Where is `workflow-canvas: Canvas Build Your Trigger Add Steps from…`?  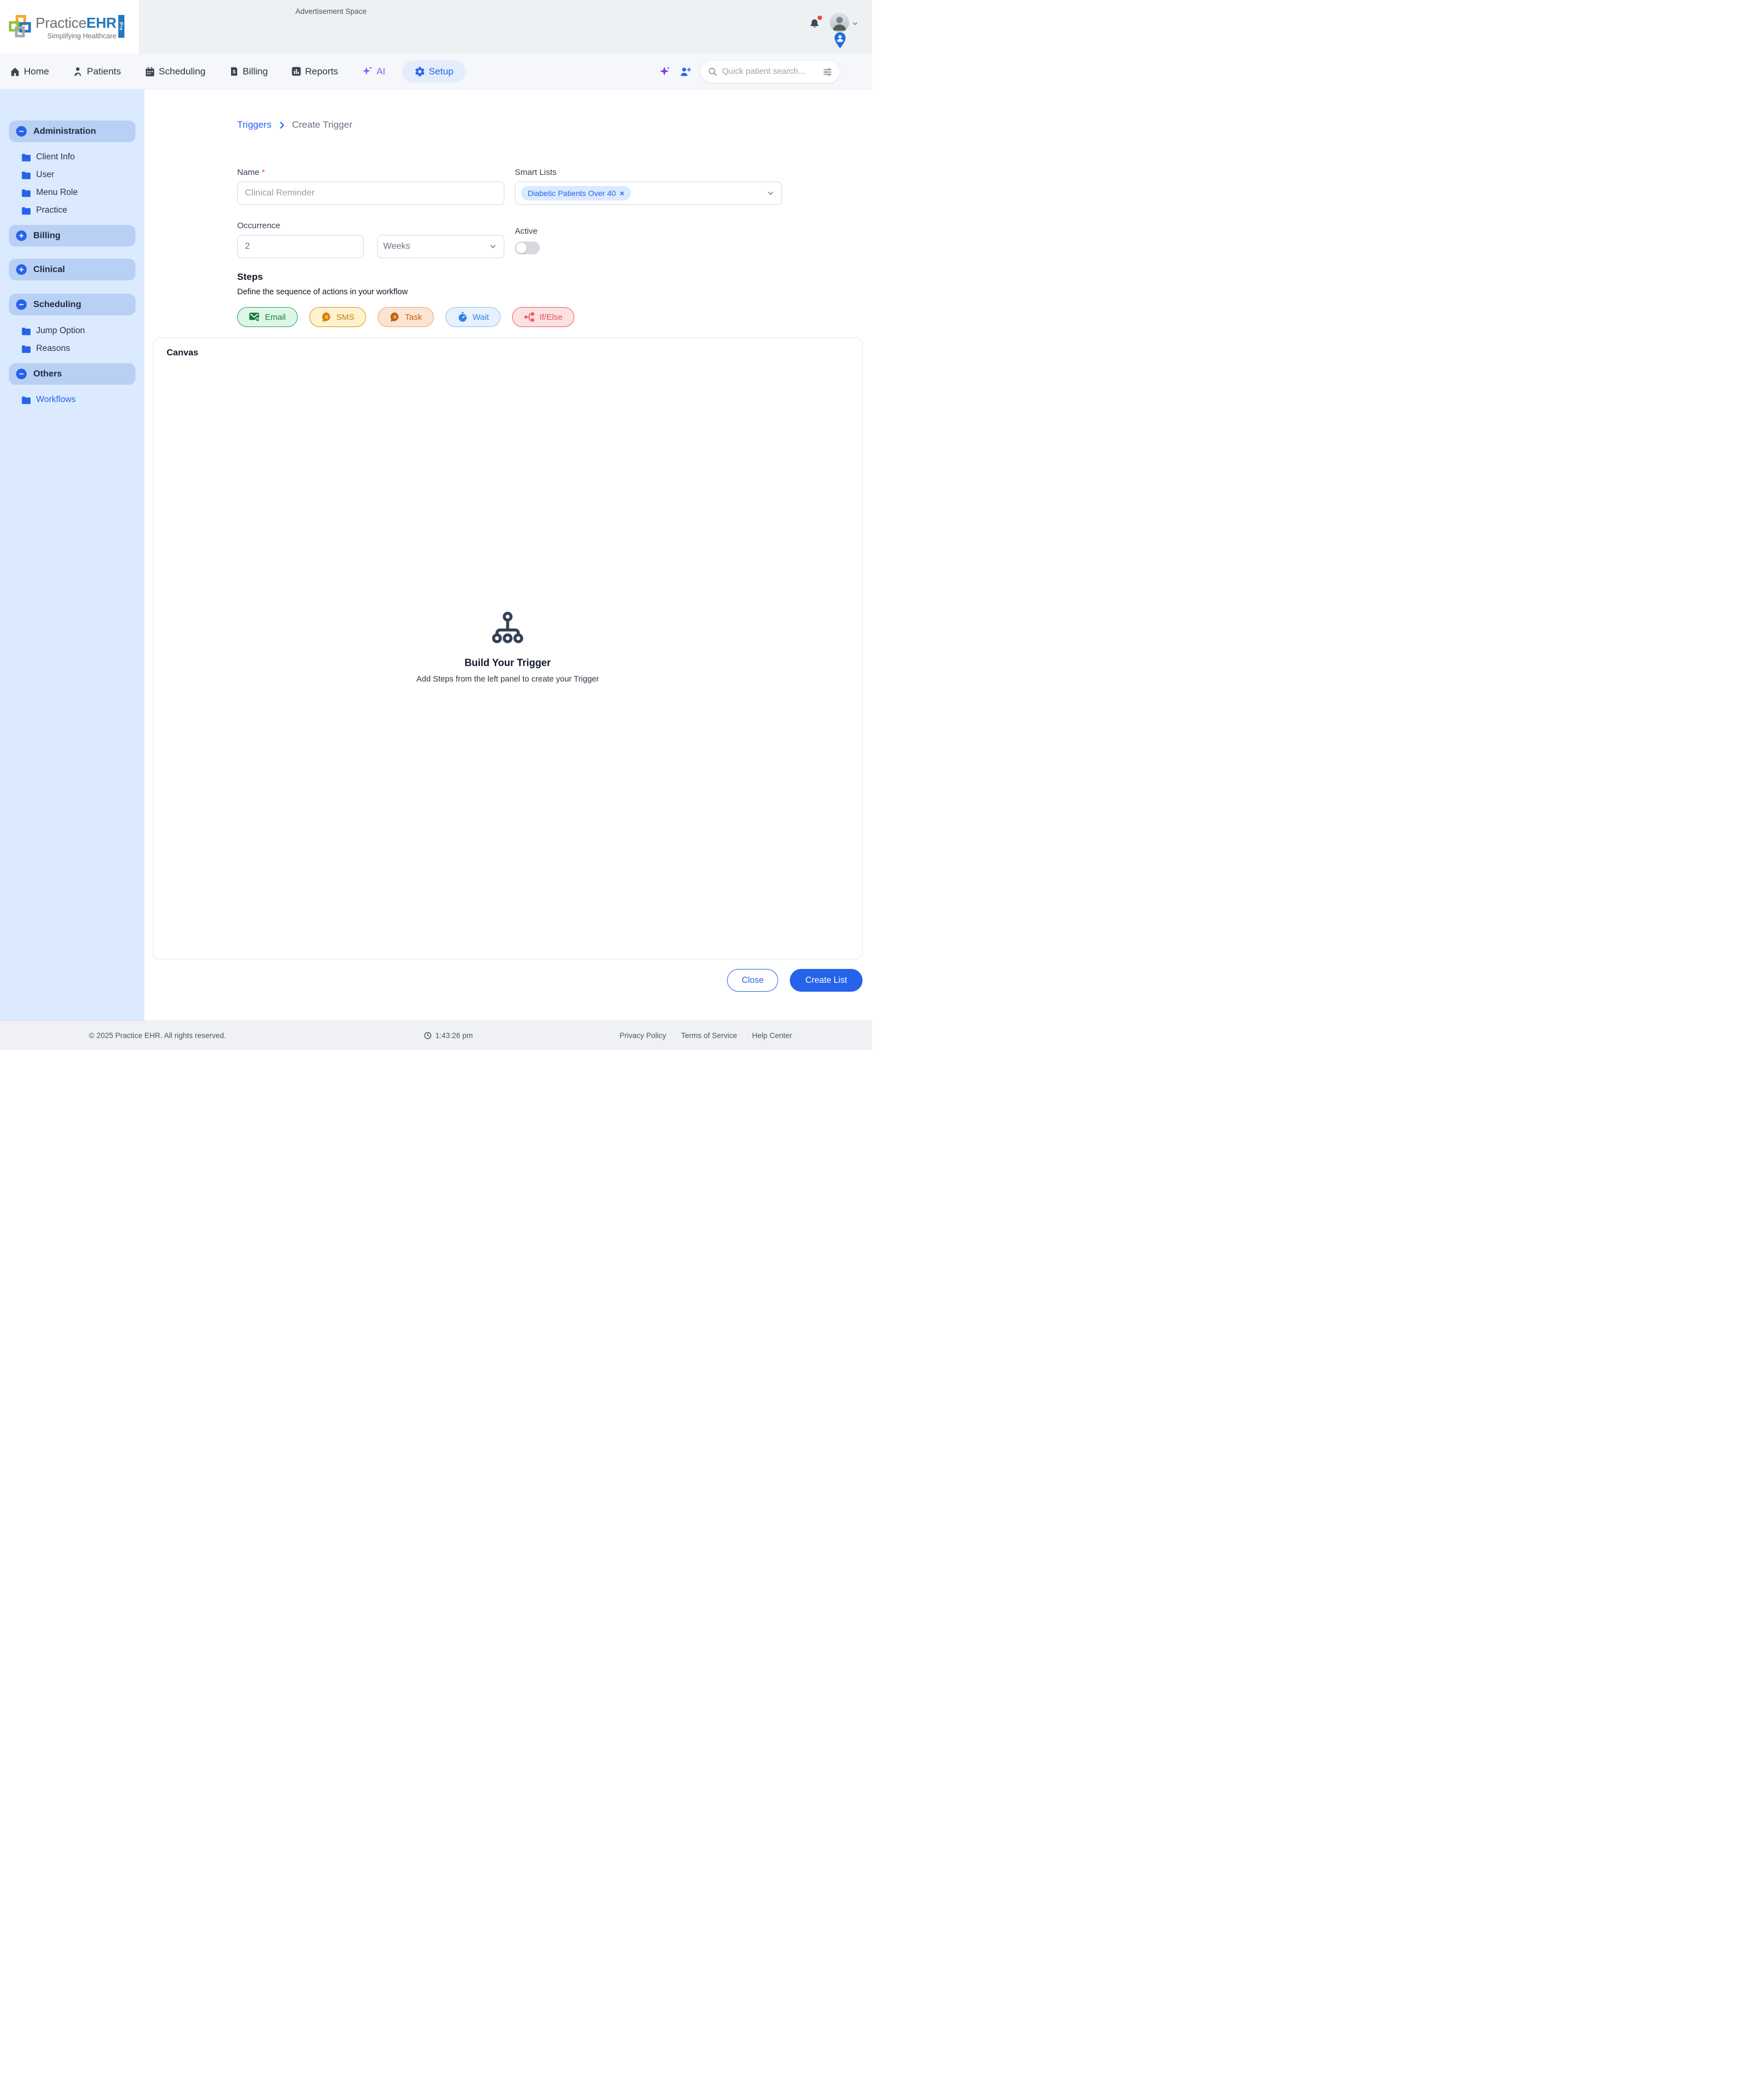 workflow-canvas: Canvas Build Your Trigger Add Steps from… is located at coordinates (508, 648).